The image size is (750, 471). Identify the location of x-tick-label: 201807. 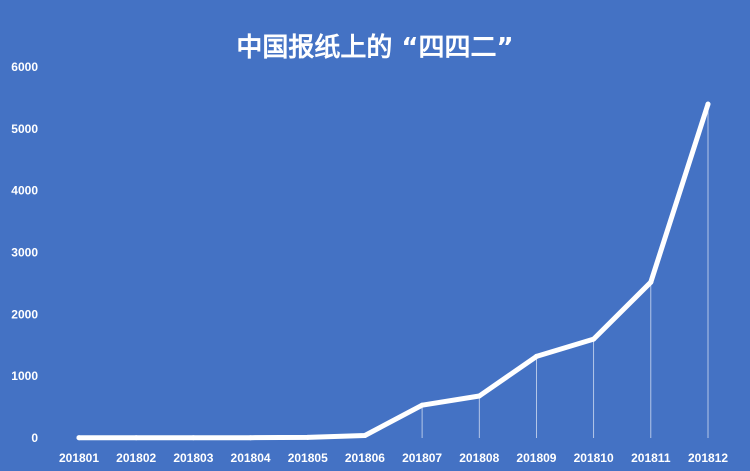
(422, 458).